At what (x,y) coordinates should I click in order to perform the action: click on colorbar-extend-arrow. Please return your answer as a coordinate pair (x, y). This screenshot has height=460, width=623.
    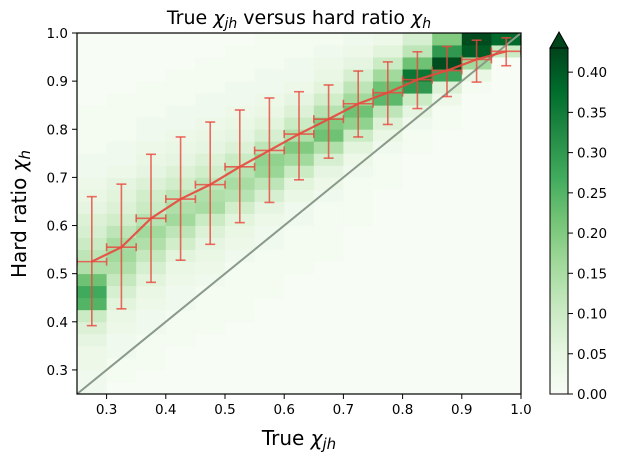
    Looking at the image, I should click on (559, 39).